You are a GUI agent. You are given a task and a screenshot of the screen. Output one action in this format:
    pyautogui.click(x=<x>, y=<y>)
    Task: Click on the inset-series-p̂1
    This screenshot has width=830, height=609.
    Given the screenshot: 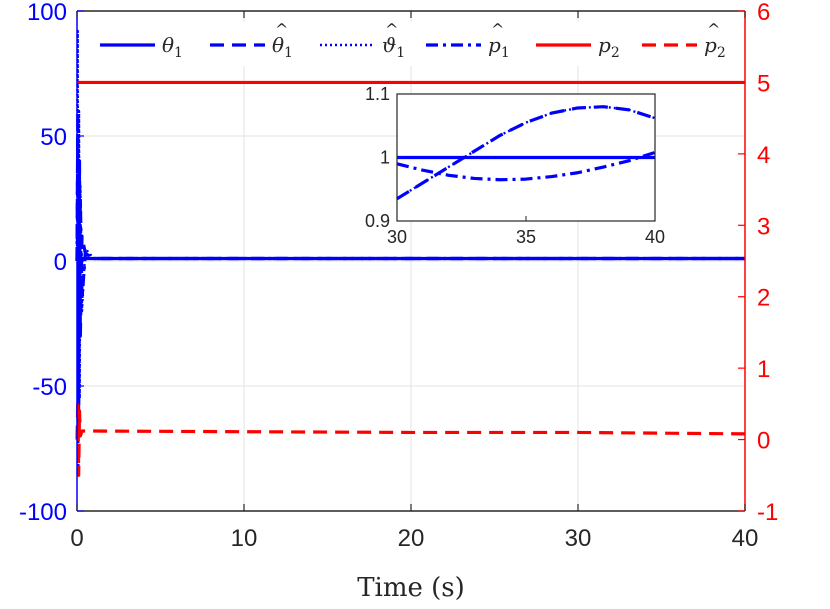 What is the action you would take?
    pyautogui.click(x=526, y=166)
    